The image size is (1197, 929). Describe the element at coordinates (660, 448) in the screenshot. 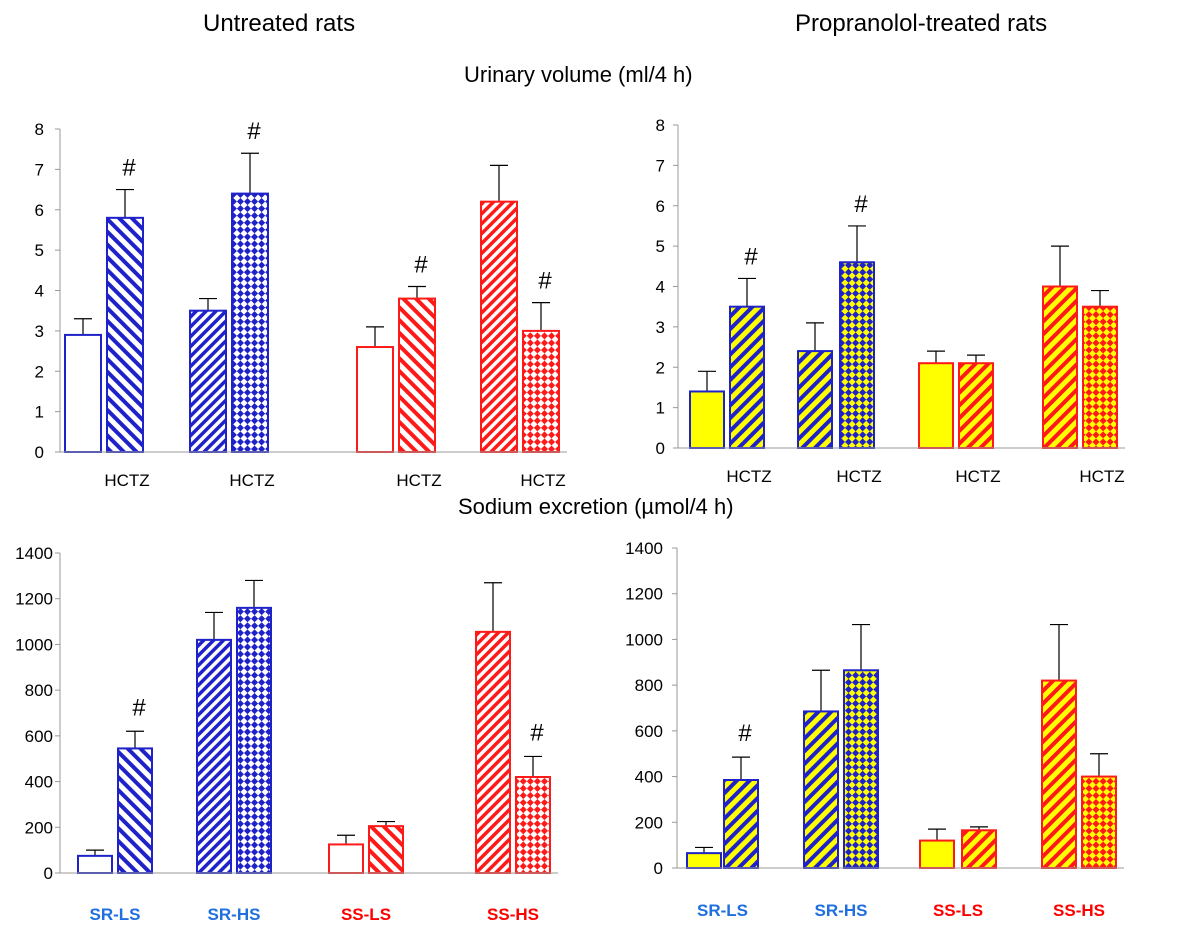

I see `propranolol-volume-y-tick-label: 0` at that location.